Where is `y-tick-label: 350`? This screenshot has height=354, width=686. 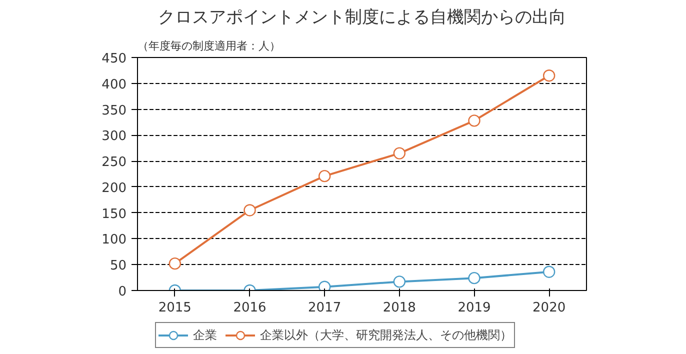 y-tick-label: 350 is located at coordinates (114, 110).